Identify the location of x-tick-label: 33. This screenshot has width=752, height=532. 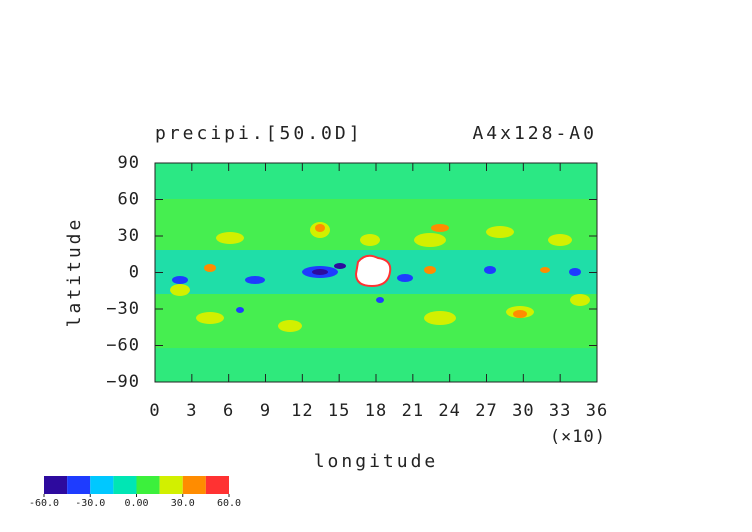
(560, 411).